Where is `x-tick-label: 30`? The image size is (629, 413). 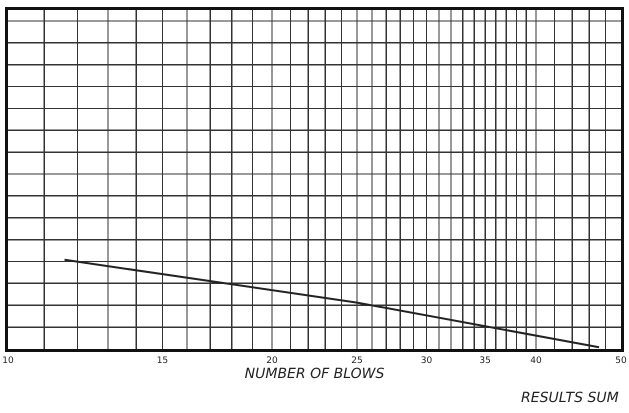
x-tick-label: 30 is located at coordinates (426, 361).